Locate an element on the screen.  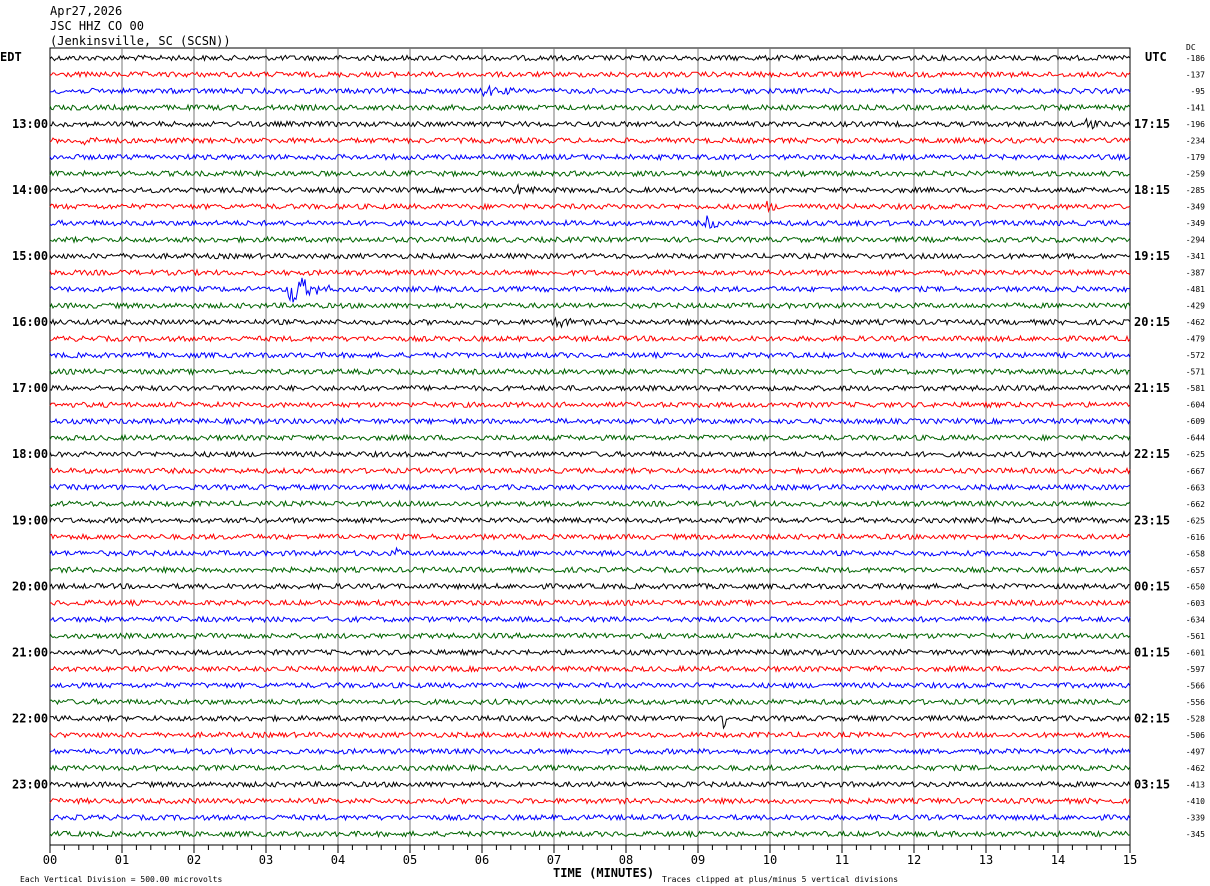
dc-offset-label: -387 is located at coordinates (1195, 273).